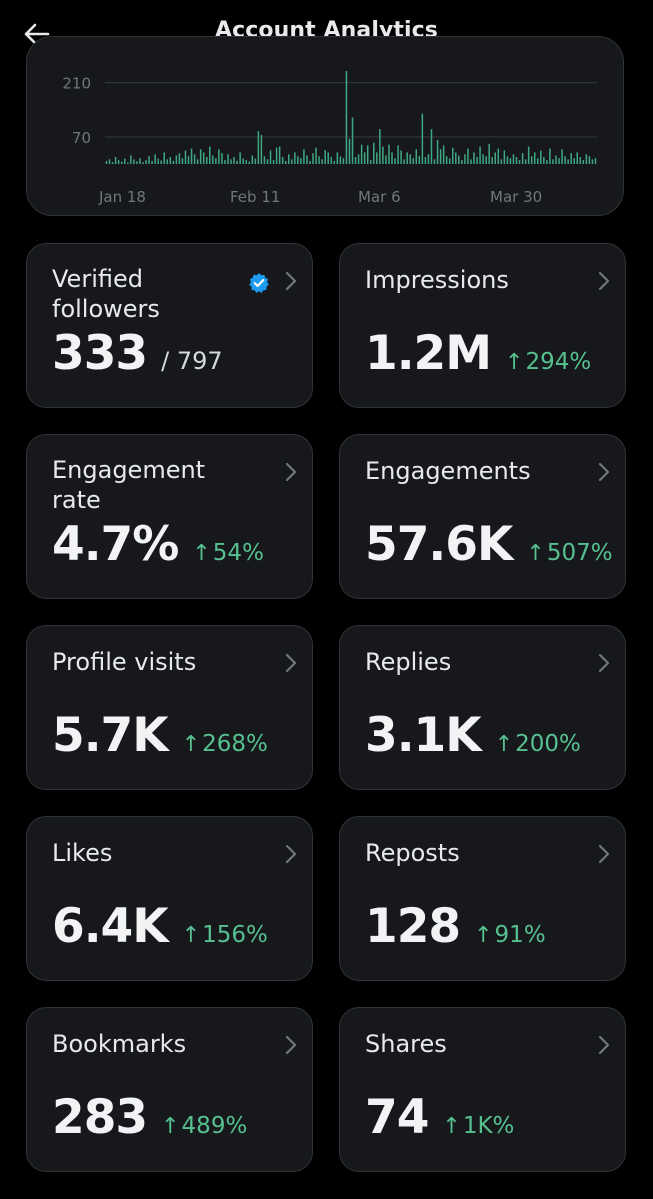 The width and height of the screenshot is (653, 1199). I want to click on stat-value-row: 57.6K ↑ 507%, so click(489, 544).